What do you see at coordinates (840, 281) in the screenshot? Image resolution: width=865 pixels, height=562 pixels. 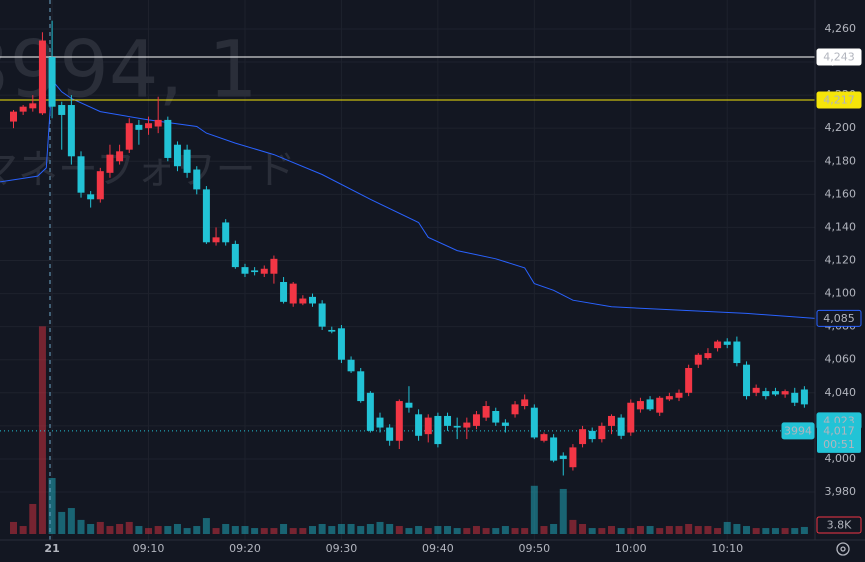 I see `price-axis` at bounding box center [840, 281].